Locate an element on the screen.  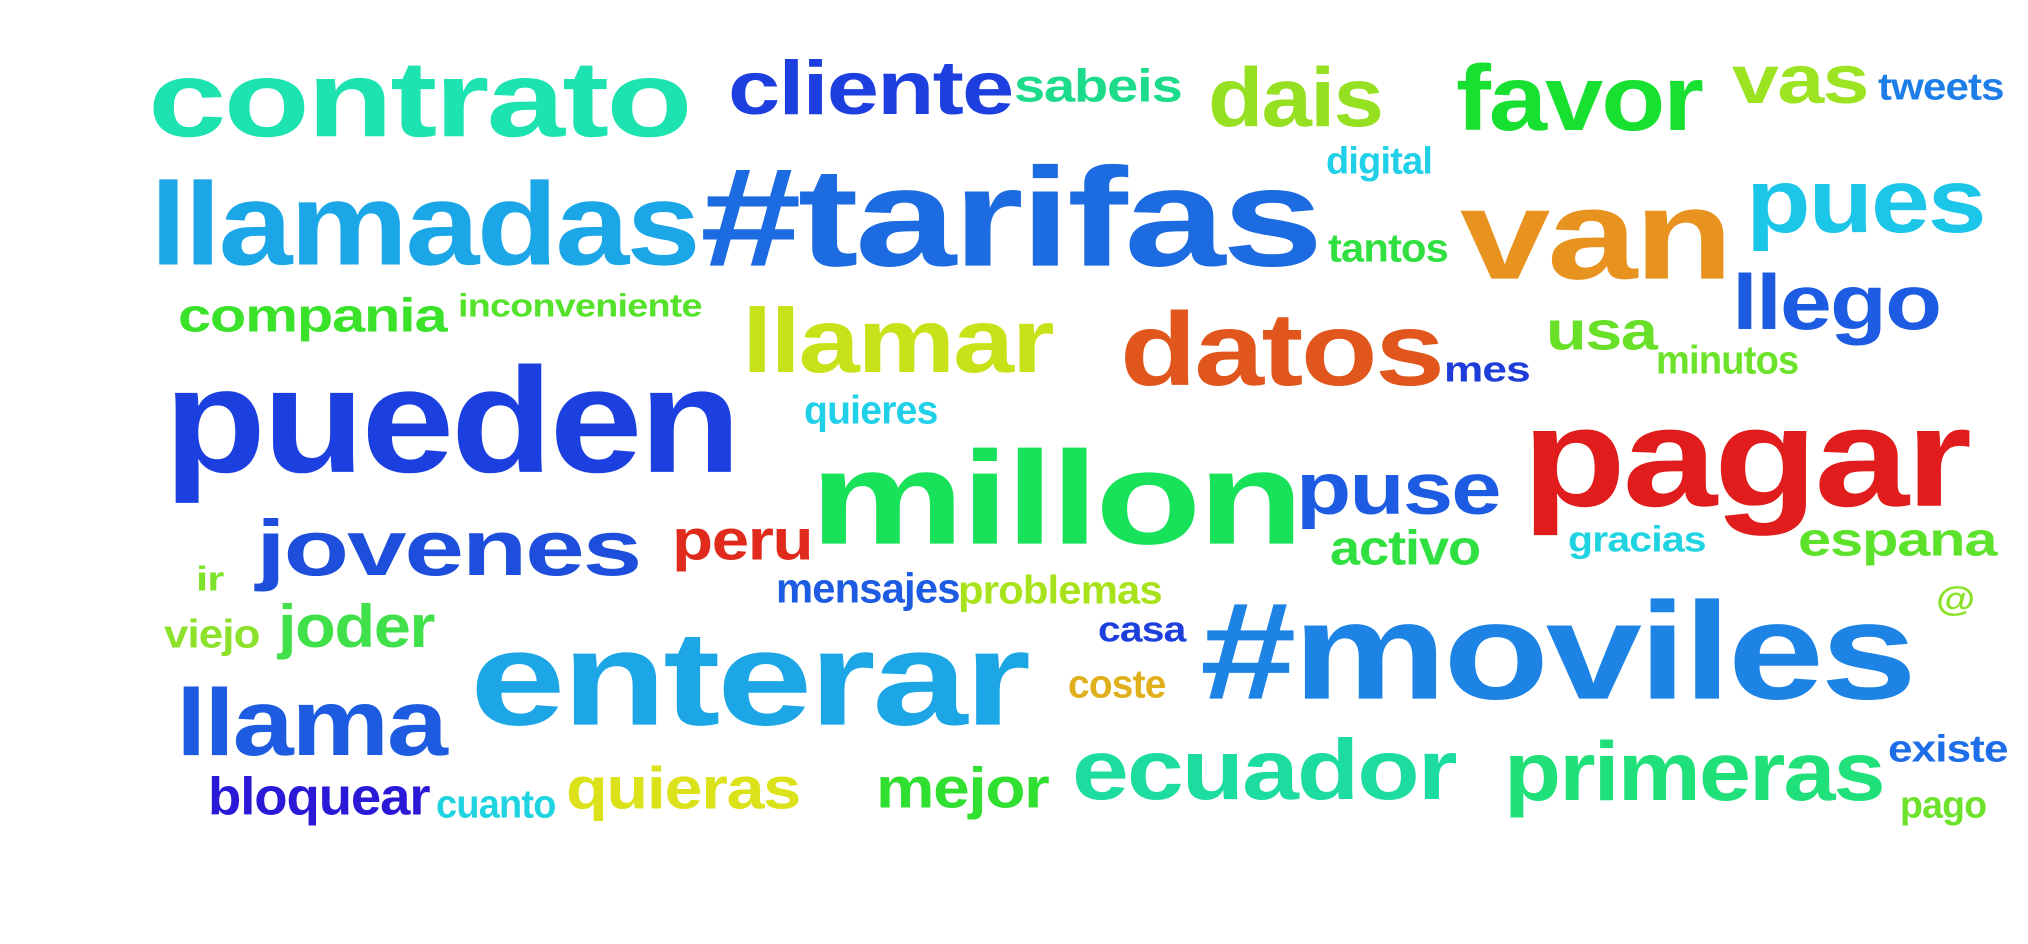
word-pagar: pagar is located at coordinates (1747, 457).